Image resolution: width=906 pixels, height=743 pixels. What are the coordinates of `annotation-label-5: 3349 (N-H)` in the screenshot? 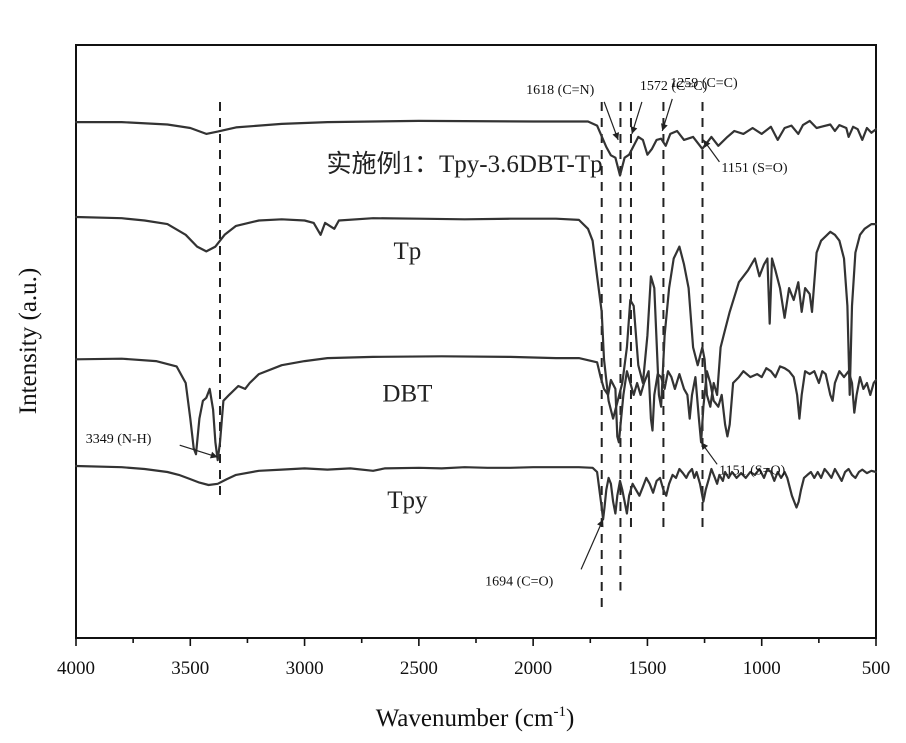 It's located at (119, 439).